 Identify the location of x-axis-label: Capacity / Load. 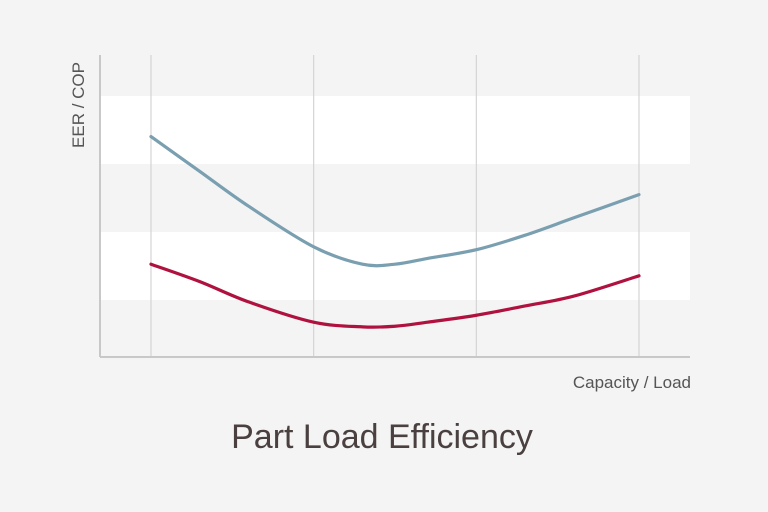
(632, 382).